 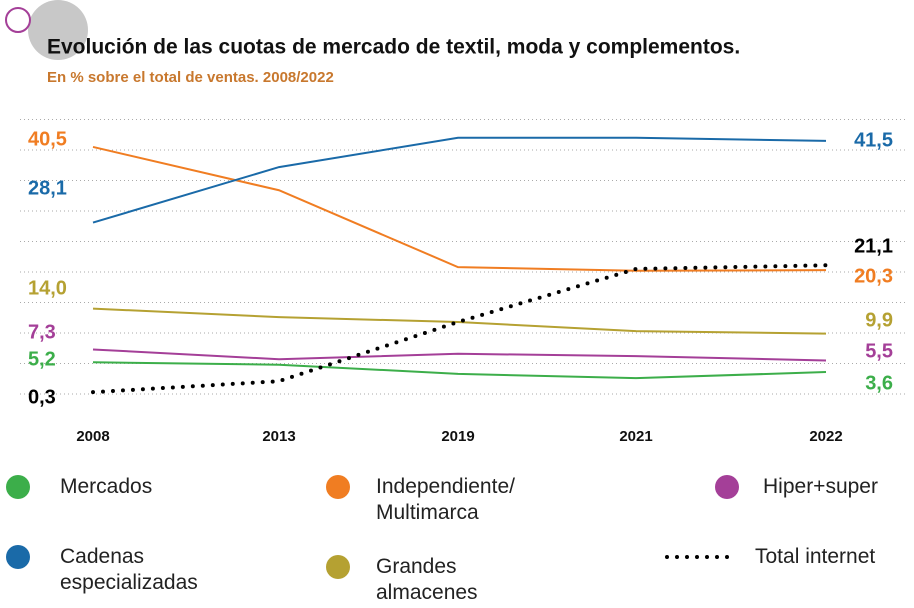 What do you see at coordinates (92, 436) in the screenshot?
I see `x-tick-label: 2008` at bounding box center [92, 436].